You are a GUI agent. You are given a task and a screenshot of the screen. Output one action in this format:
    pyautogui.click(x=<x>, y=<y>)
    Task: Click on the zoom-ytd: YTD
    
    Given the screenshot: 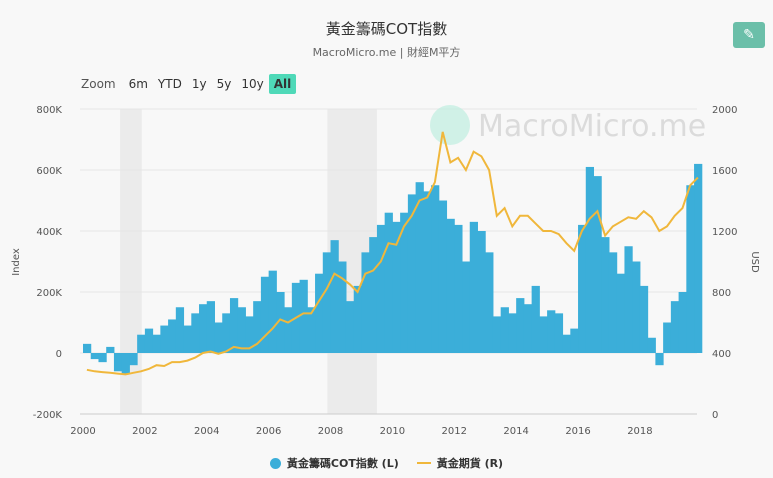 What is the action you would take?
    pyautogui.click(x=169, y=84)
    